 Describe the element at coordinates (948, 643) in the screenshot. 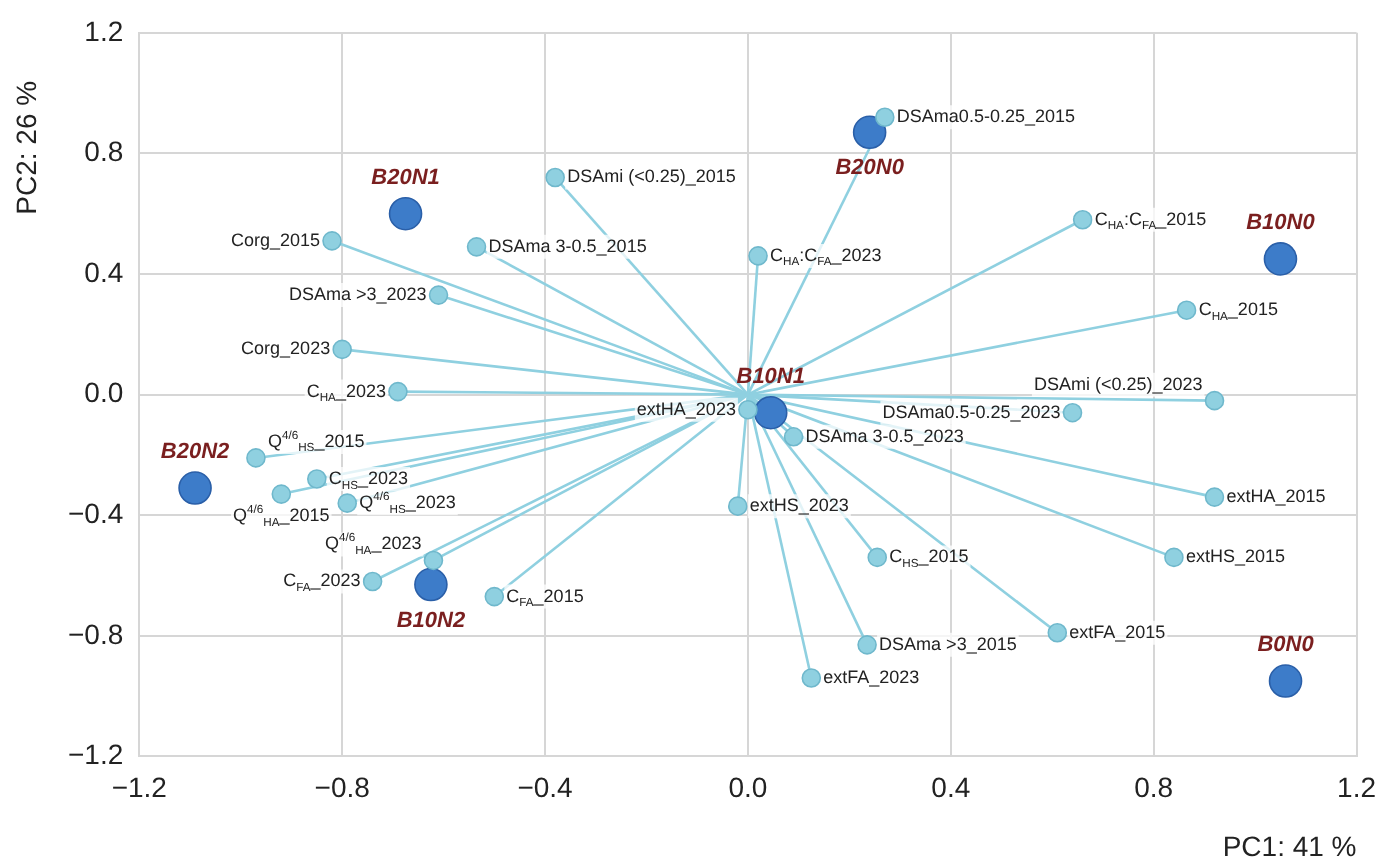

I see `annotation: DSAma >3_2015` at that location.